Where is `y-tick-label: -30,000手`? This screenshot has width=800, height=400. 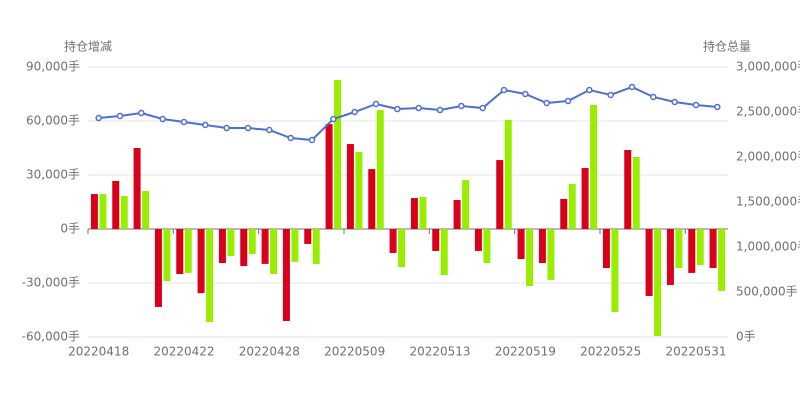
y-tick-label: -30,000手 is located at coordinates (51, 283).